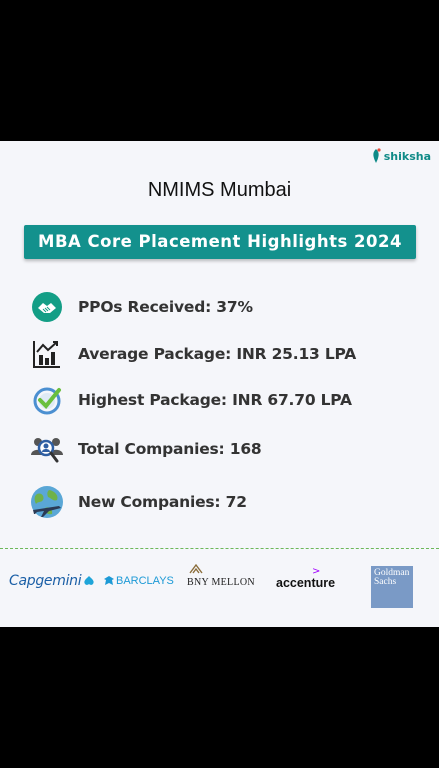  I want to click on highlights-banner: MBA Core Placement Highlights 2024, so click(220, 242).